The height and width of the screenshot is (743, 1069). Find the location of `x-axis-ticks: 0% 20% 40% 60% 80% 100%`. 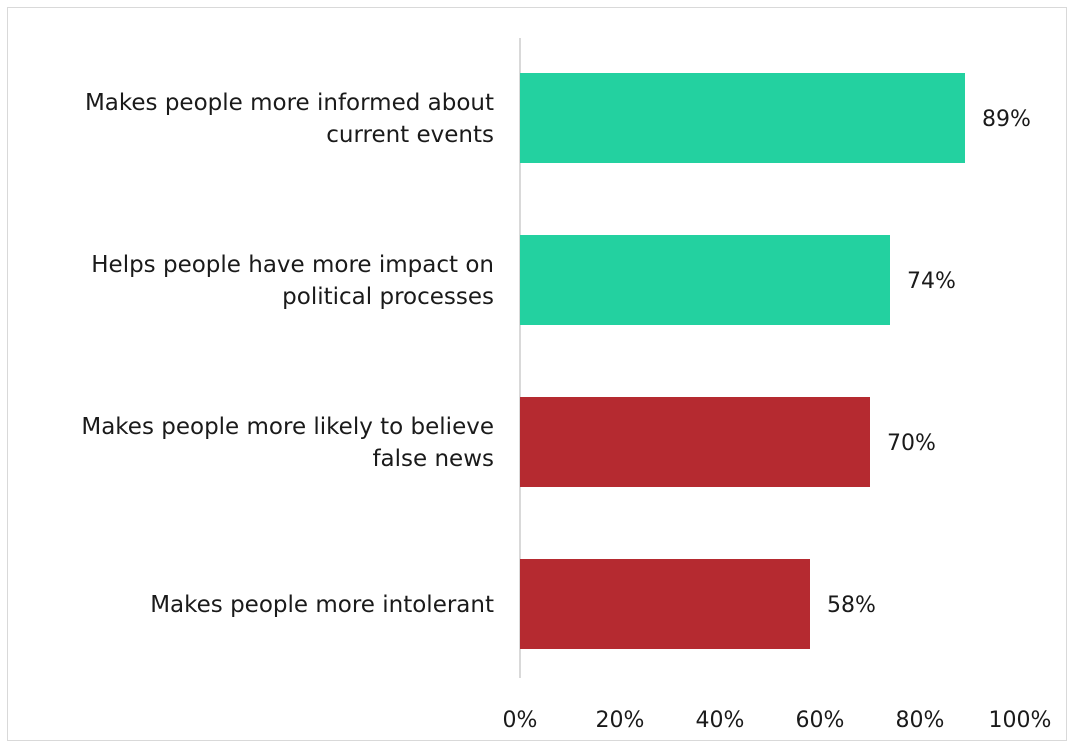

x-axis-ticks: 0% 20% 40% 60% 80% 100% is located at coordinates (777, 720).